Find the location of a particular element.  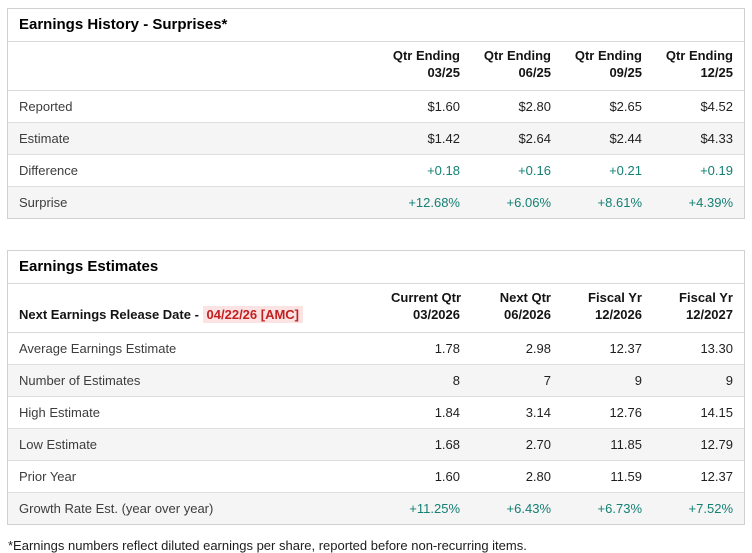

release-date-badge: 04/22/26 [AMC] is located at coordinates (253, 314).